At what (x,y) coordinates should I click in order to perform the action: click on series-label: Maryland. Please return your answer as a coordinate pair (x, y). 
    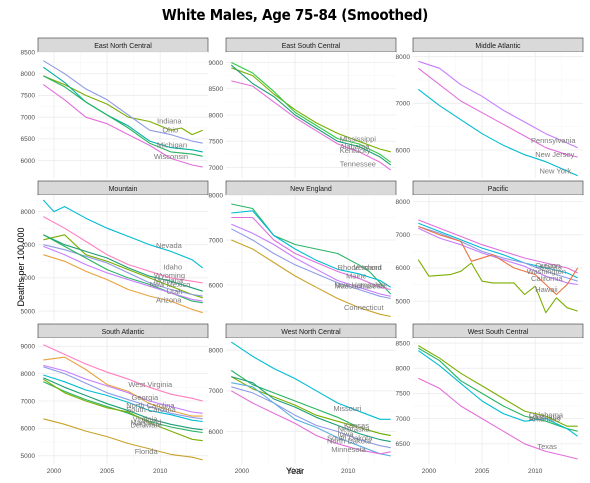
    Looking at the image, I should click on (145, 422).